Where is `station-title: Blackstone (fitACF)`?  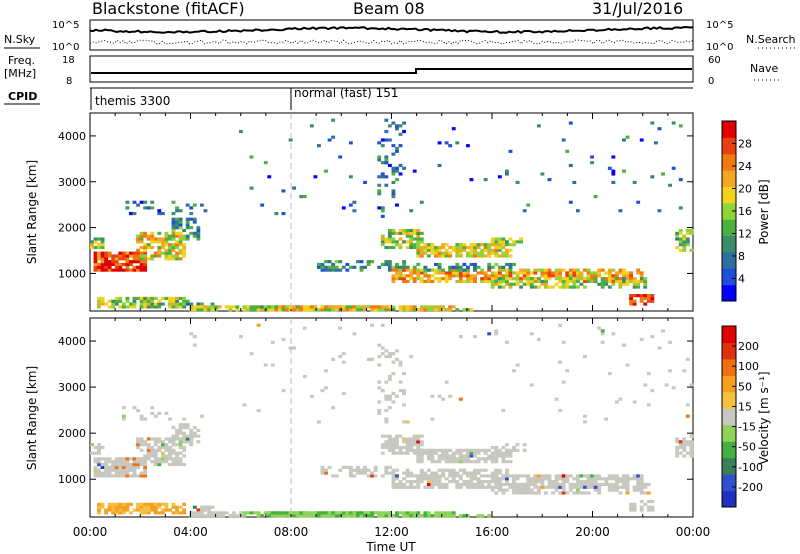
station-title: Blackstone (fitACF) is located at coordinates (168, 9).